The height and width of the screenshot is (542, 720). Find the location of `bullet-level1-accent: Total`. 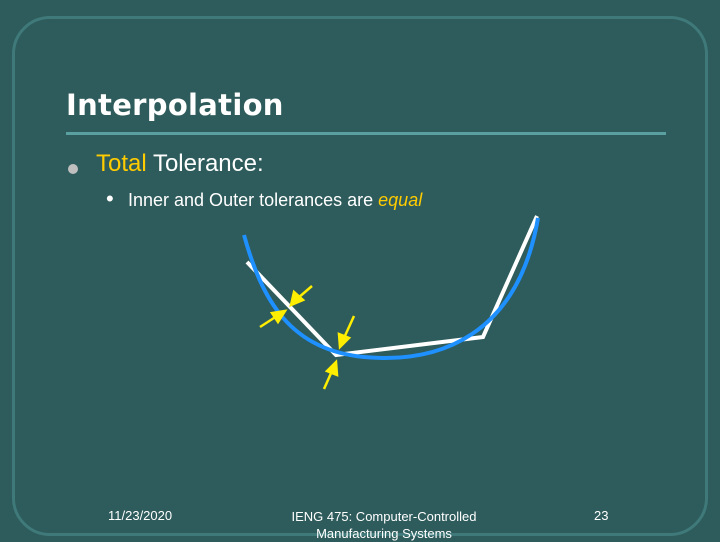

bullet-level1-accent: Total is located at coordinates (121, 163).